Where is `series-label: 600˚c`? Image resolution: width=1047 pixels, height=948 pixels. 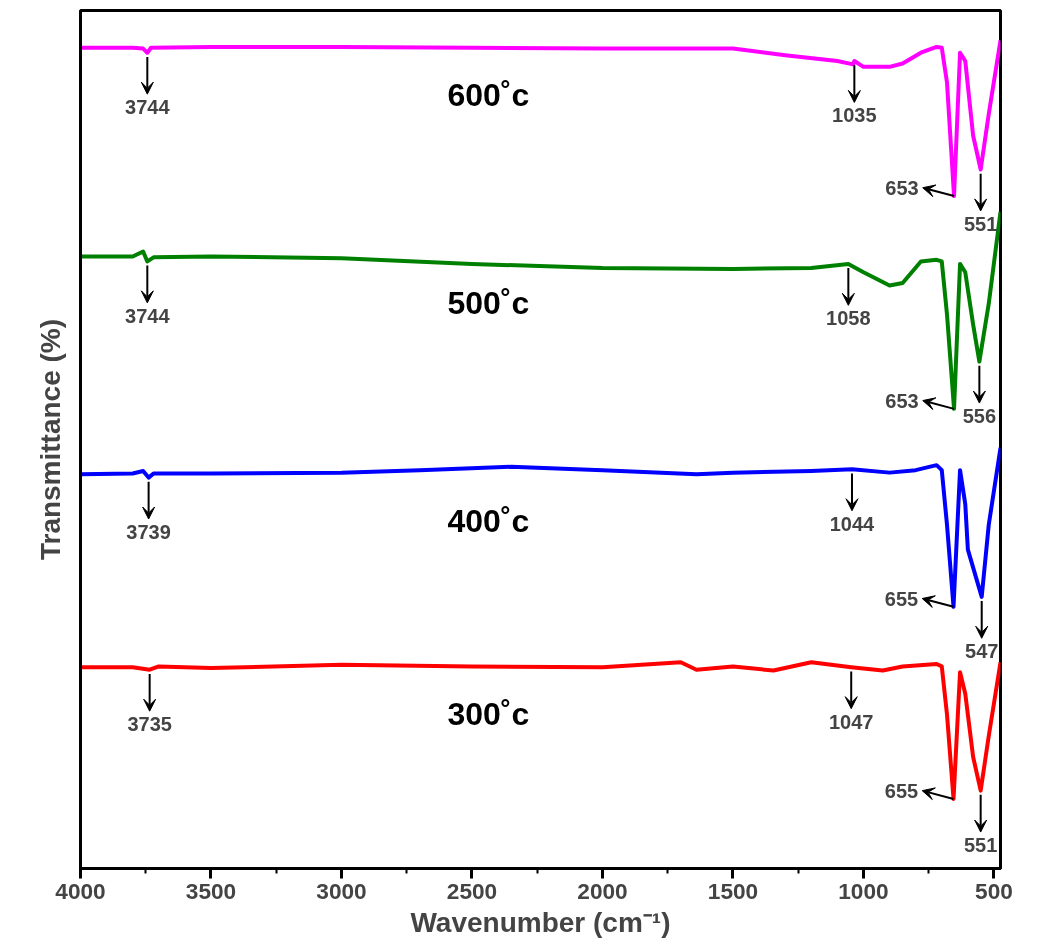
series-label: 600˚c is located at coordinates (488, 94).